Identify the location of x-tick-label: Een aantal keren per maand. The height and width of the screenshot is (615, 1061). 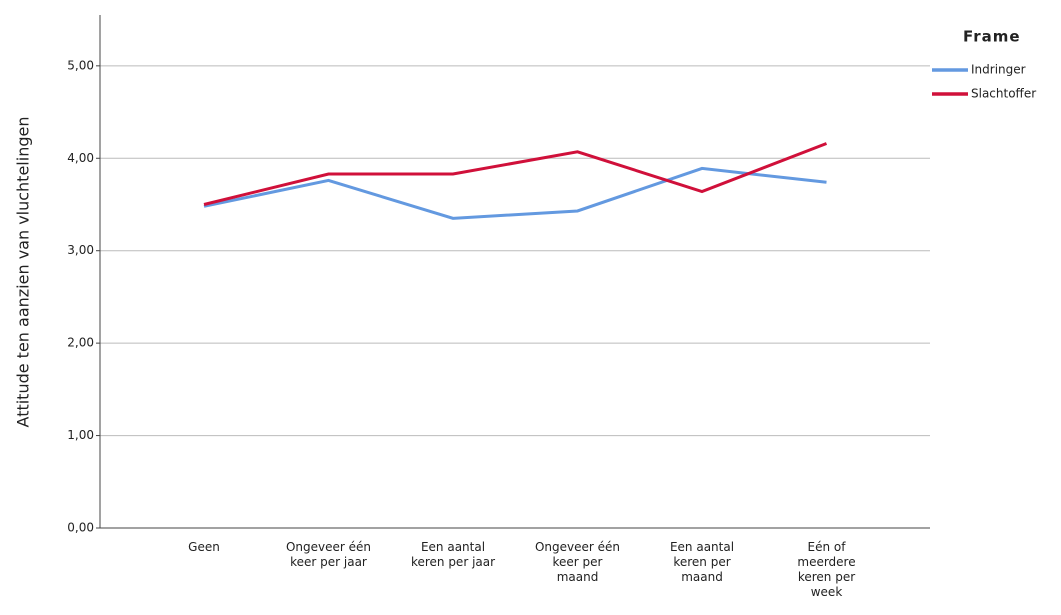
(702, 562).